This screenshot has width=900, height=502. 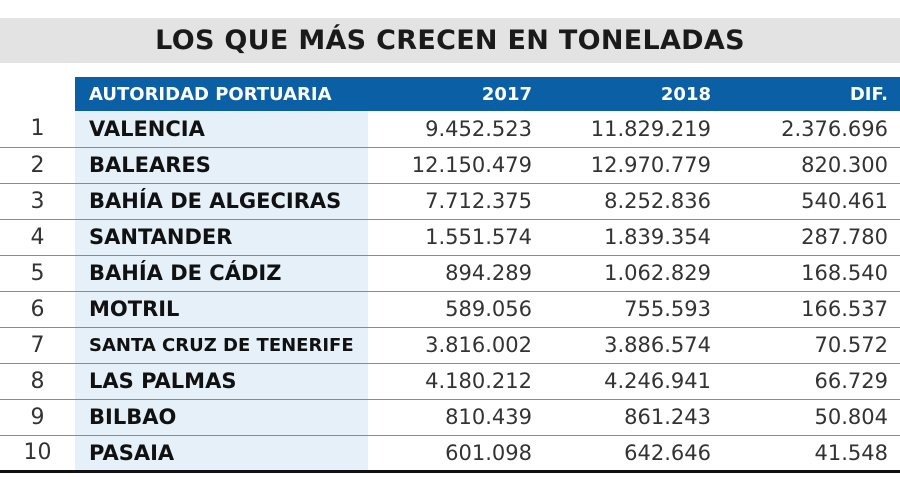 What do you see at coordinates (456, 129) in the screenshot?
I see `value-2017-cell: 9.452.523` at bounding box center [456, 129].